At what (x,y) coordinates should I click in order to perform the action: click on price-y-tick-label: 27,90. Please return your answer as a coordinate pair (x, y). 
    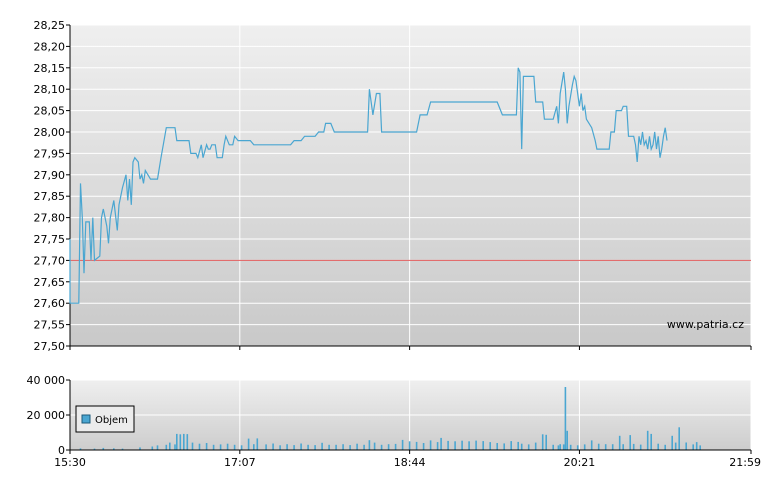
    Looking at the image, I should click on (50, 175).